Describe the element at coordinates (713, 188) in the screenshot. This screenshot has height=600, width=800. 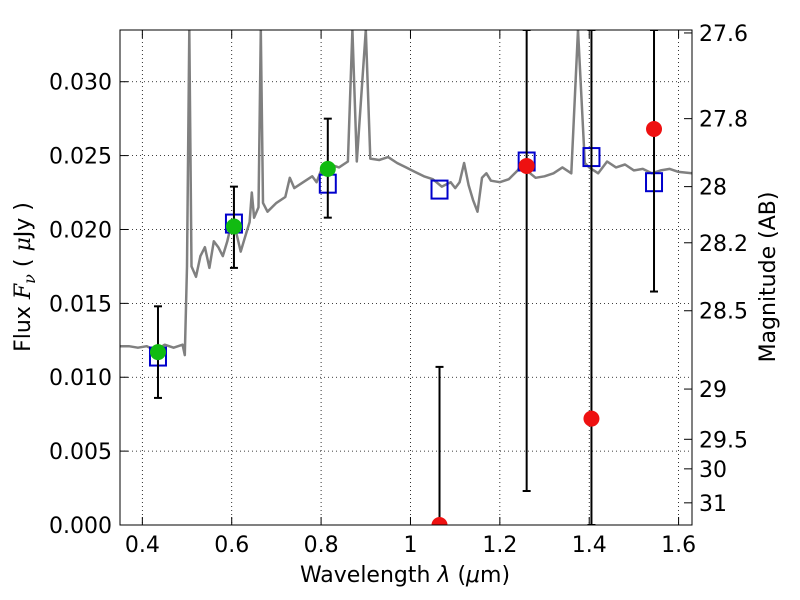
I see `right-tick-label: 28` at that location.